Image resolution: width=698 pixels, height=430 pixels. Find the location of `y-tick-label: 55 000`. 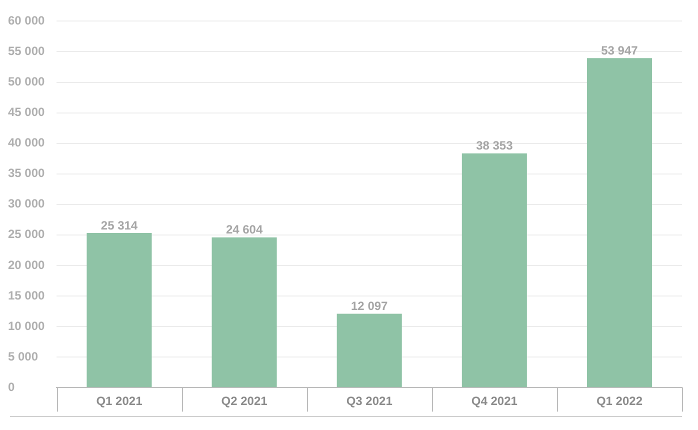

y-tick-label: 55 000 is located at coordinates (27, 51).